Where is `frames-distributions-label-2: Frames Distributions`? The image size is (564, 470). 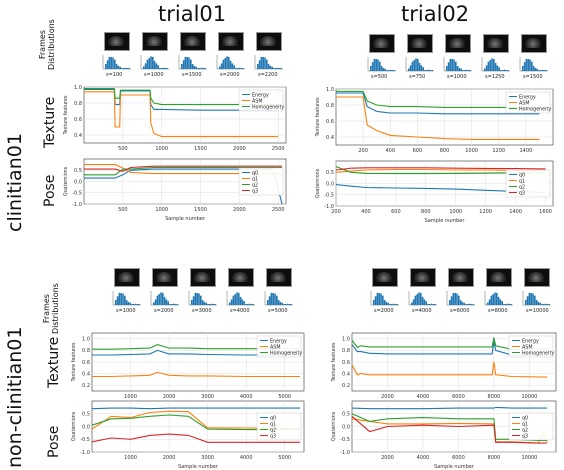
frames-distributions-label-2: Frames Distributions is located at coordinates (51, 308).